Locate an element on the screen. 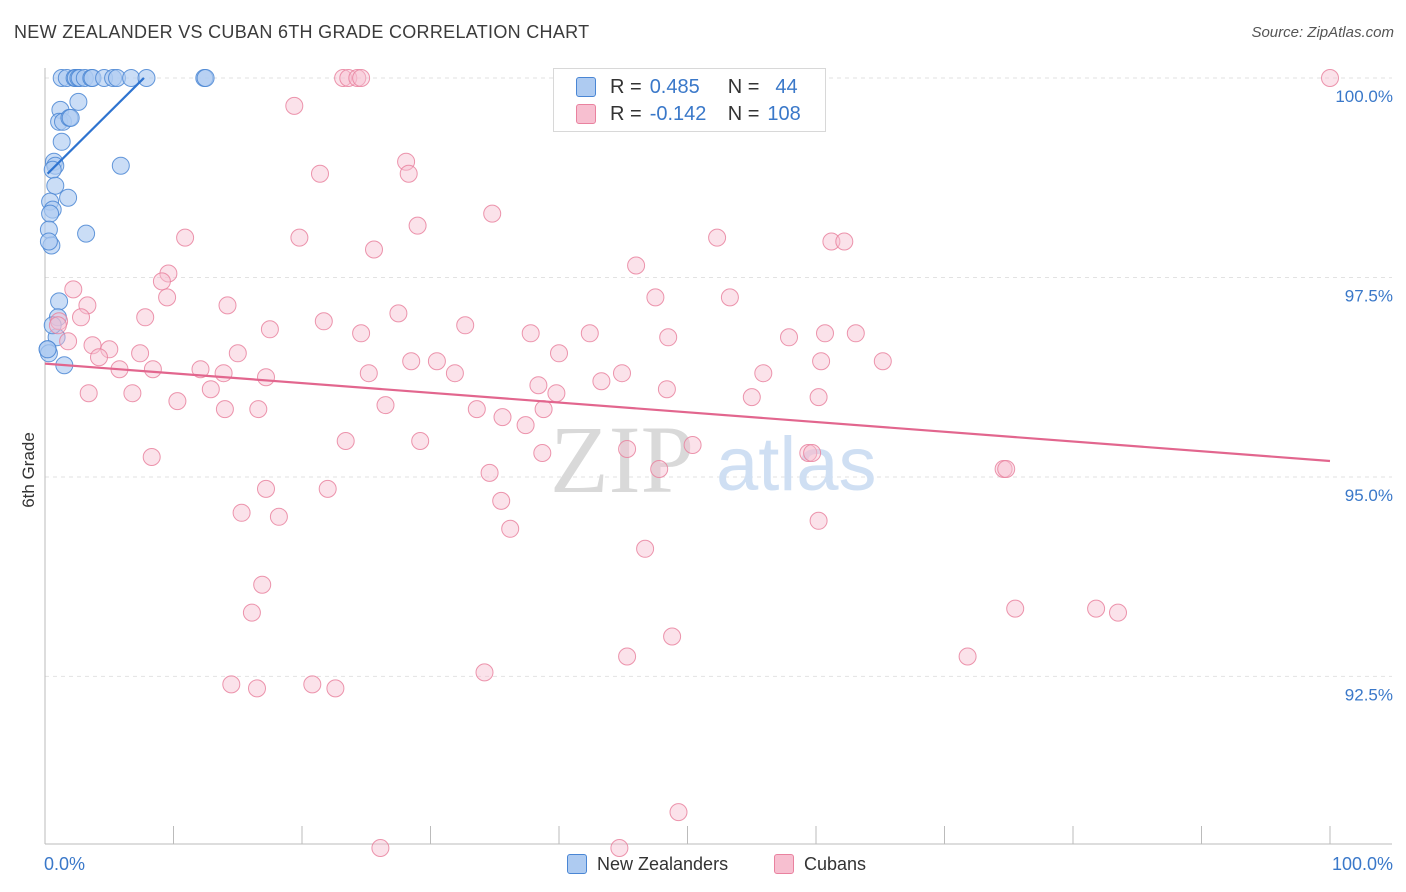  legend-item-cubans: Cubans is located at coordinates (820, 864).